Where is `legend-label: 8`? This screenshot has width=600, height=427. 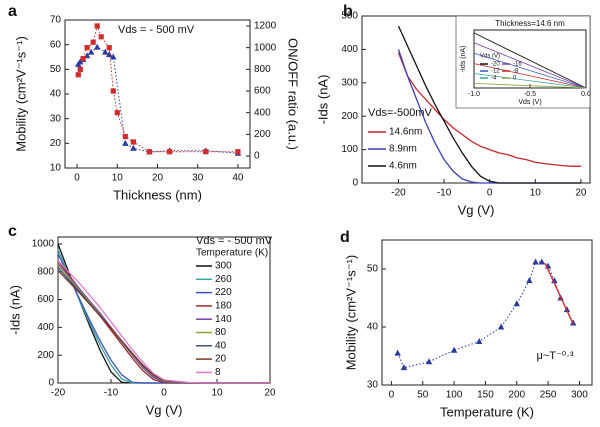 legend-label: 8 is located at coordinates (218, 372).